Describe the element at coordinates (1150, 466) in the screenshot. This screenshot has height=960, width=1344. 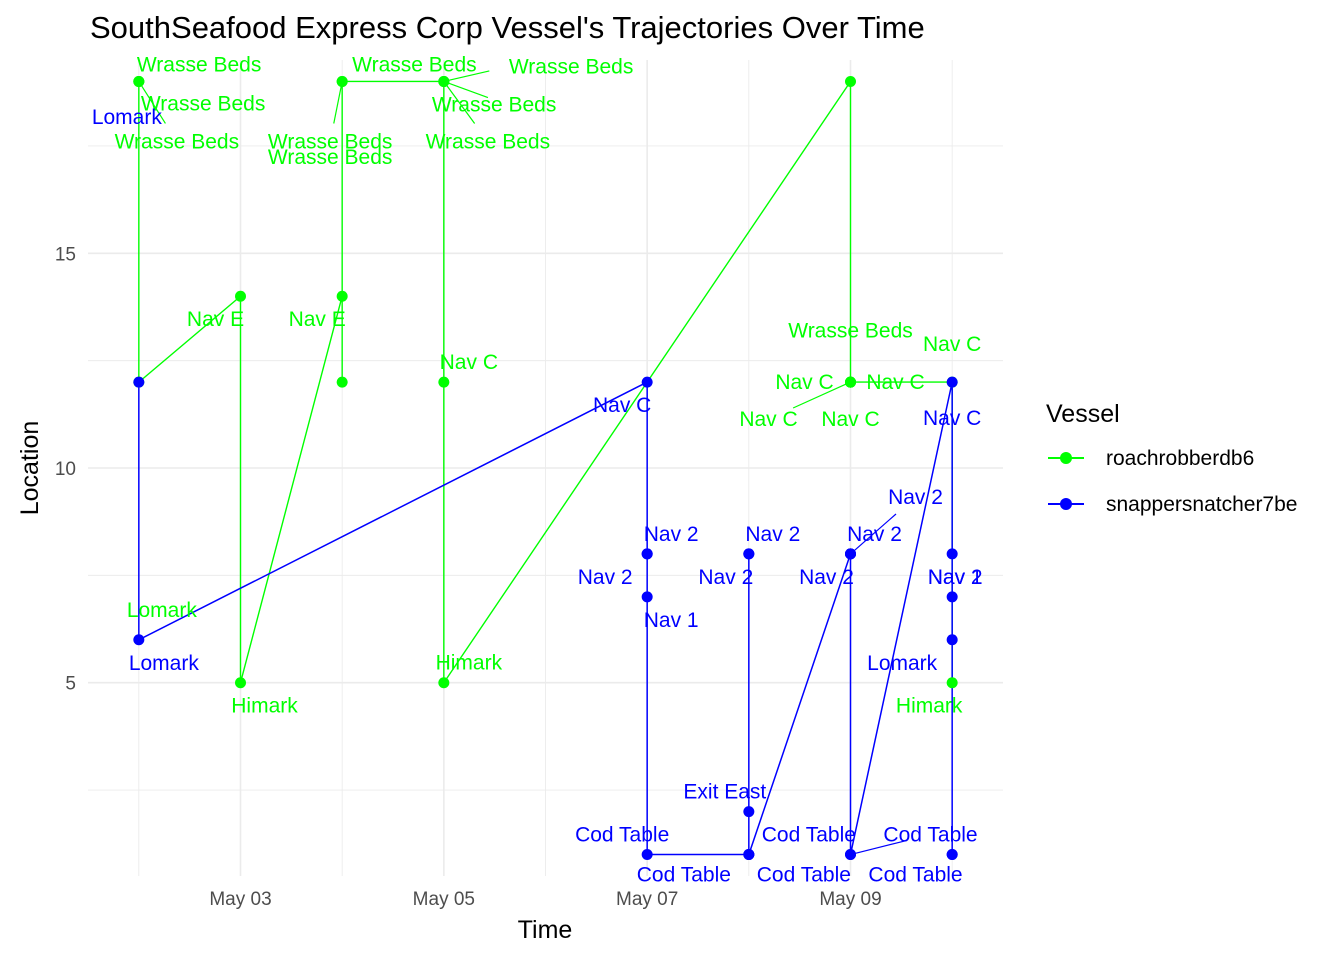
I see `legend-item-roachrobberdb6: roachrobberdb6` at that location.